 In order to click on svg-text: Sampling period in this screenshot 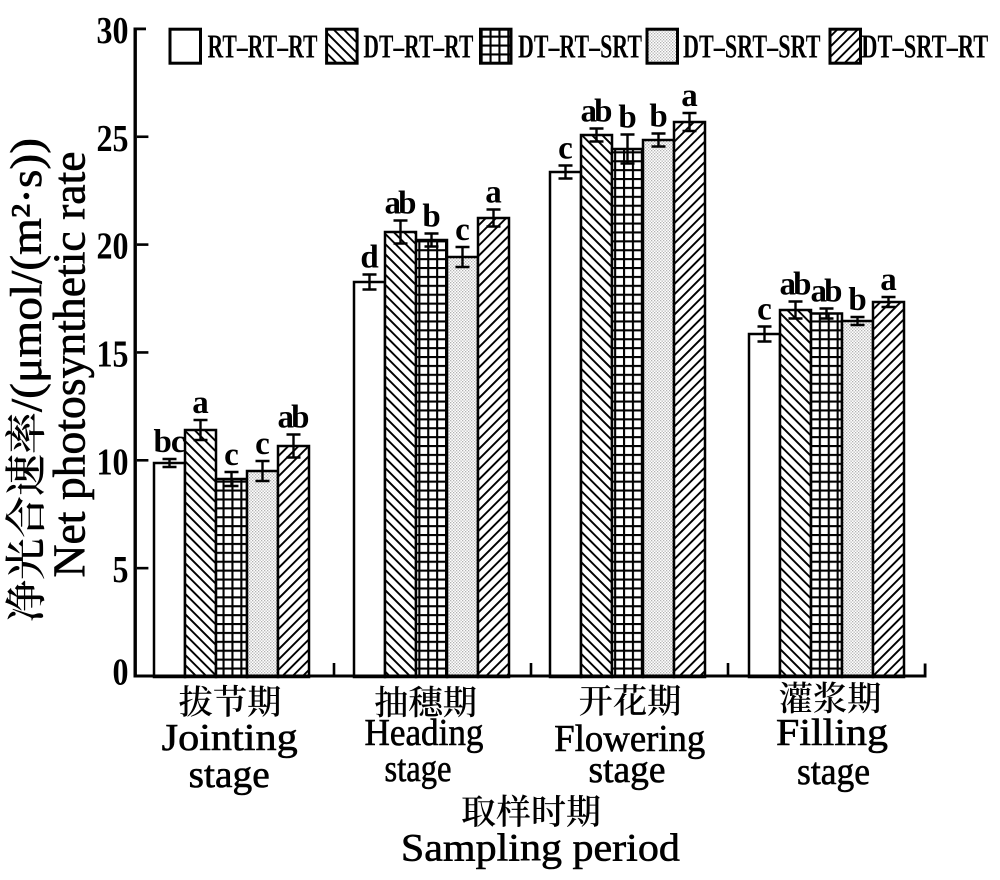, I will do `click(541, 848)`.